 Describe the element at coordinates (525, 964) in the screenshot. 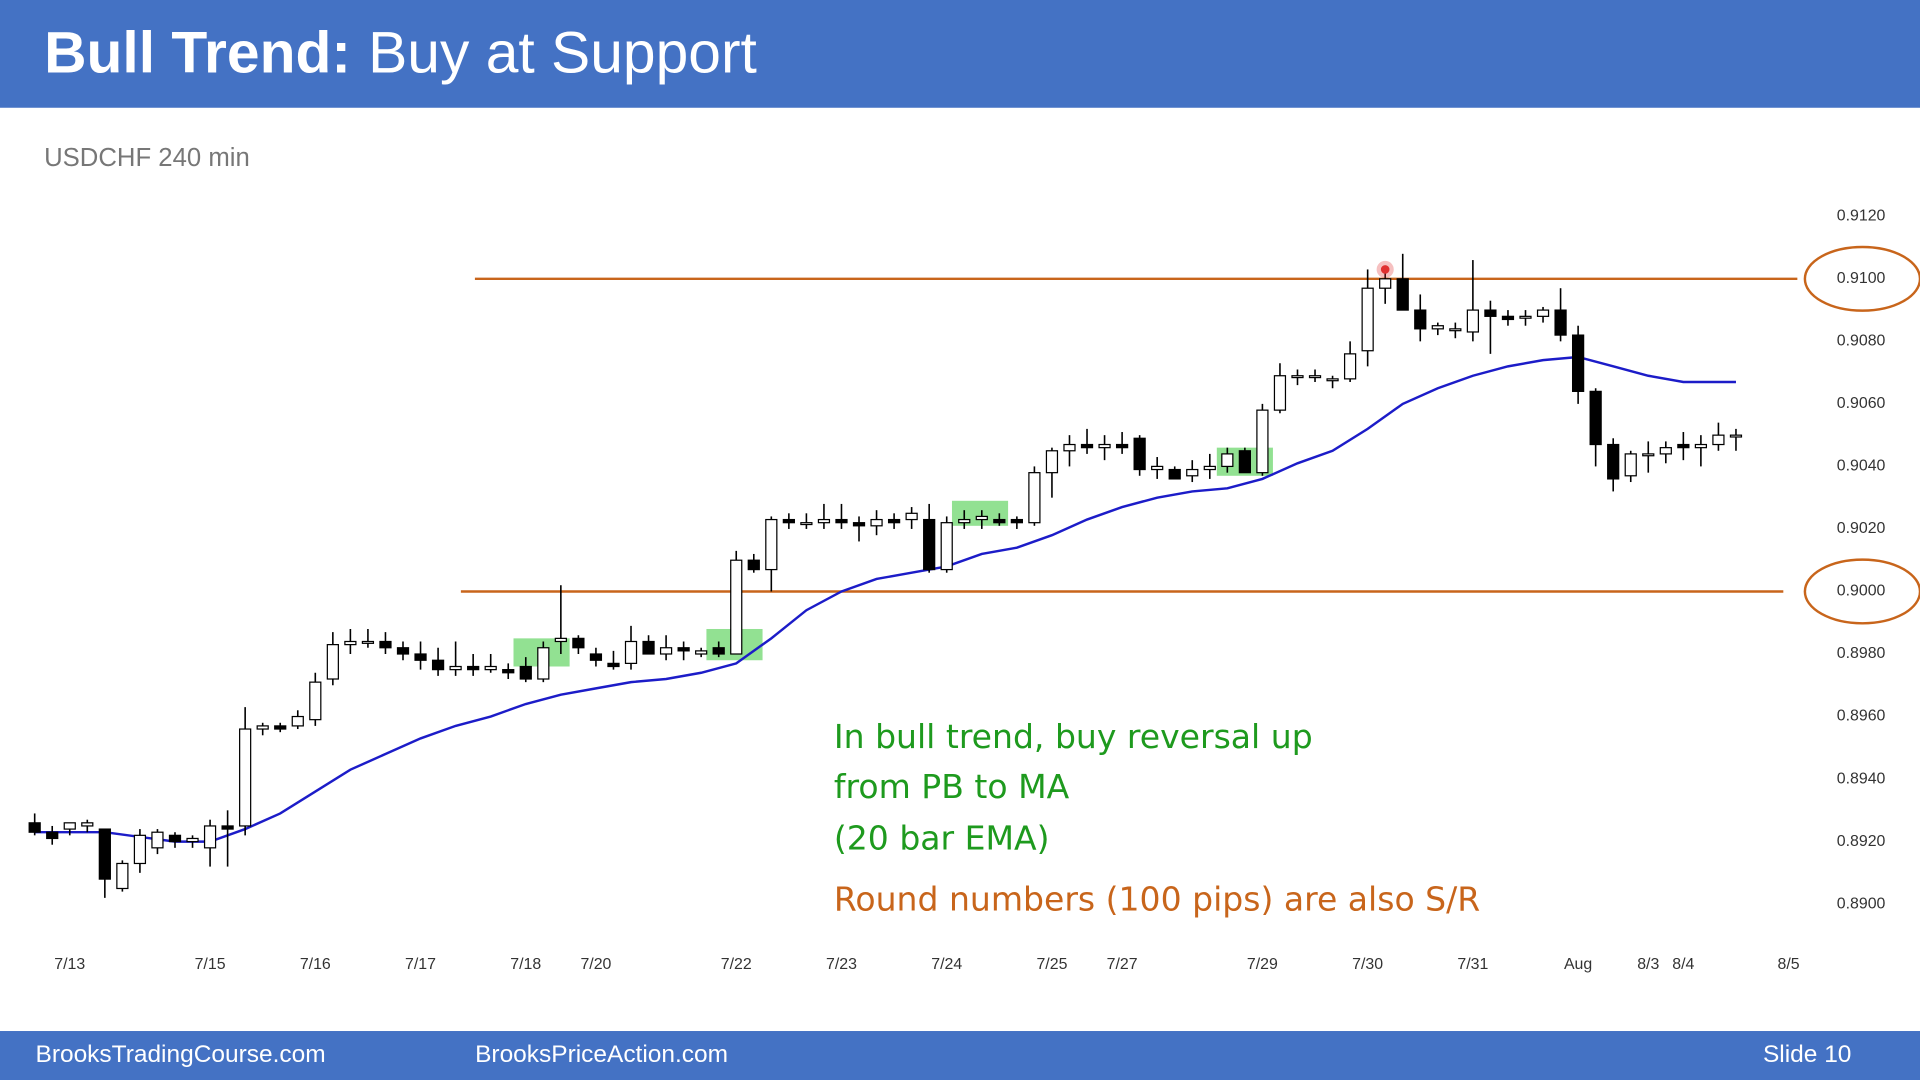

I see `x-tick-label: 7/18` at that location.